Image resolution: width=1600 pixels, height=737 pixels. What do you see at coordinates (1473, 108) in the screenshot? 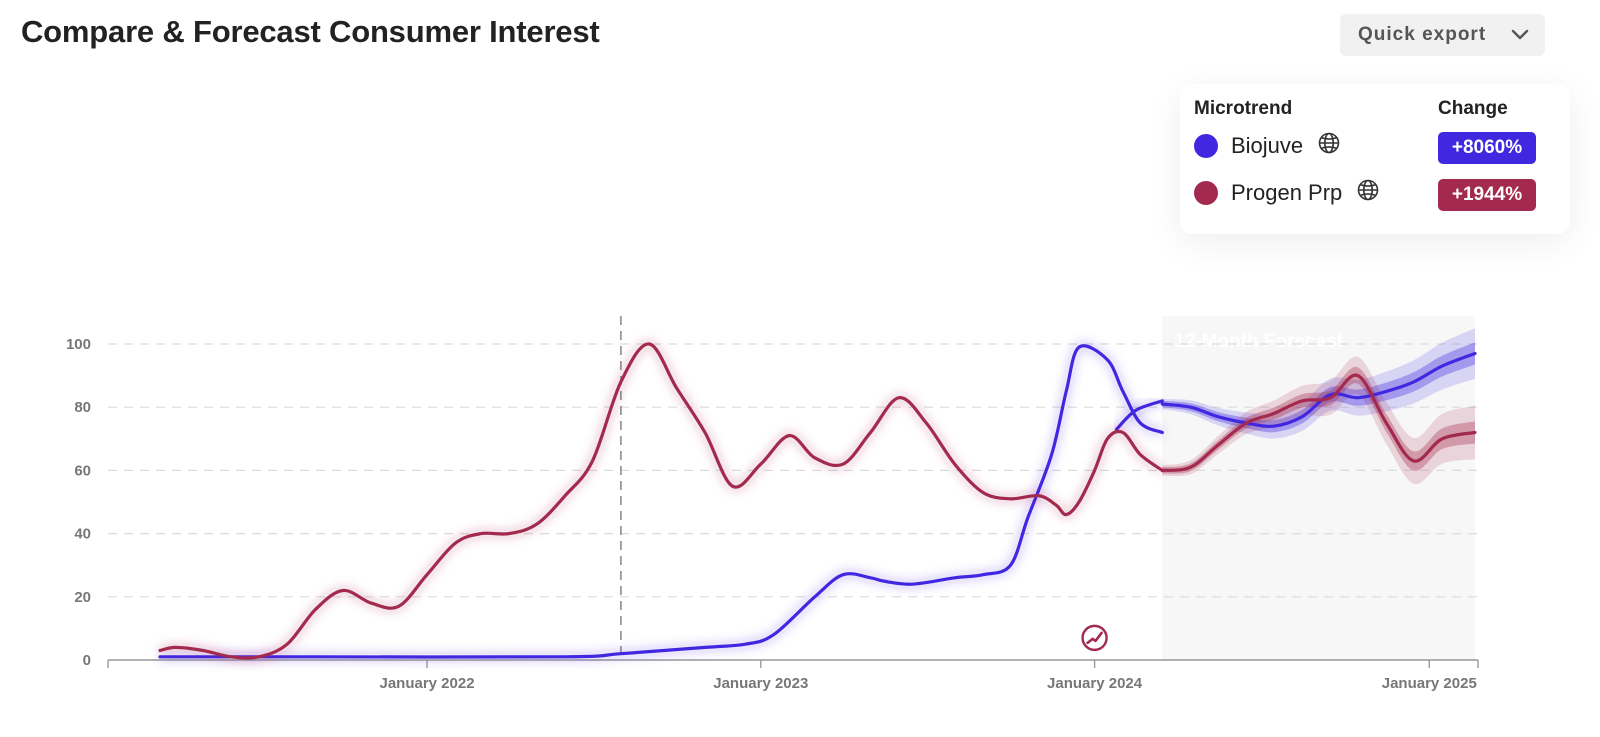
I see `legend-change-header: Change` at bounding box center [1473, 108].